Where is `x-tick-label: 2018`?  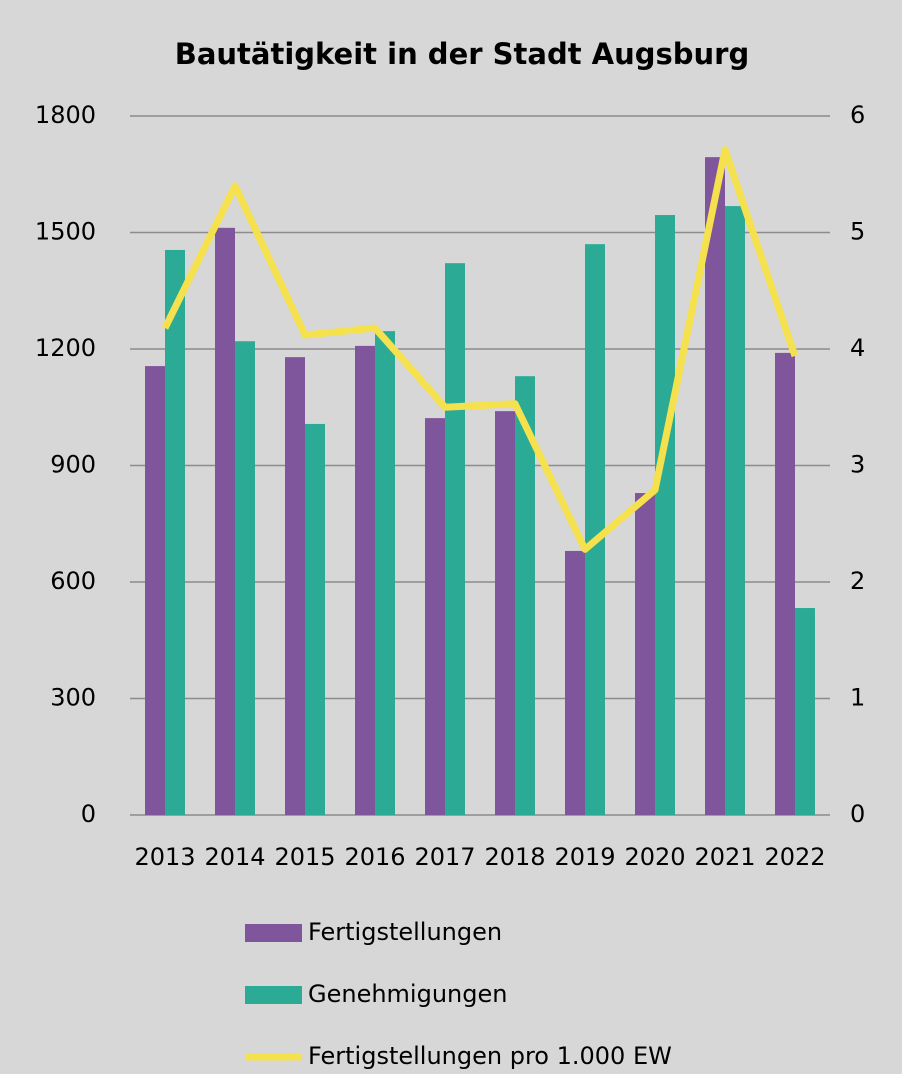 x-tick-label: 2018 is located at coordinates (514, 857).